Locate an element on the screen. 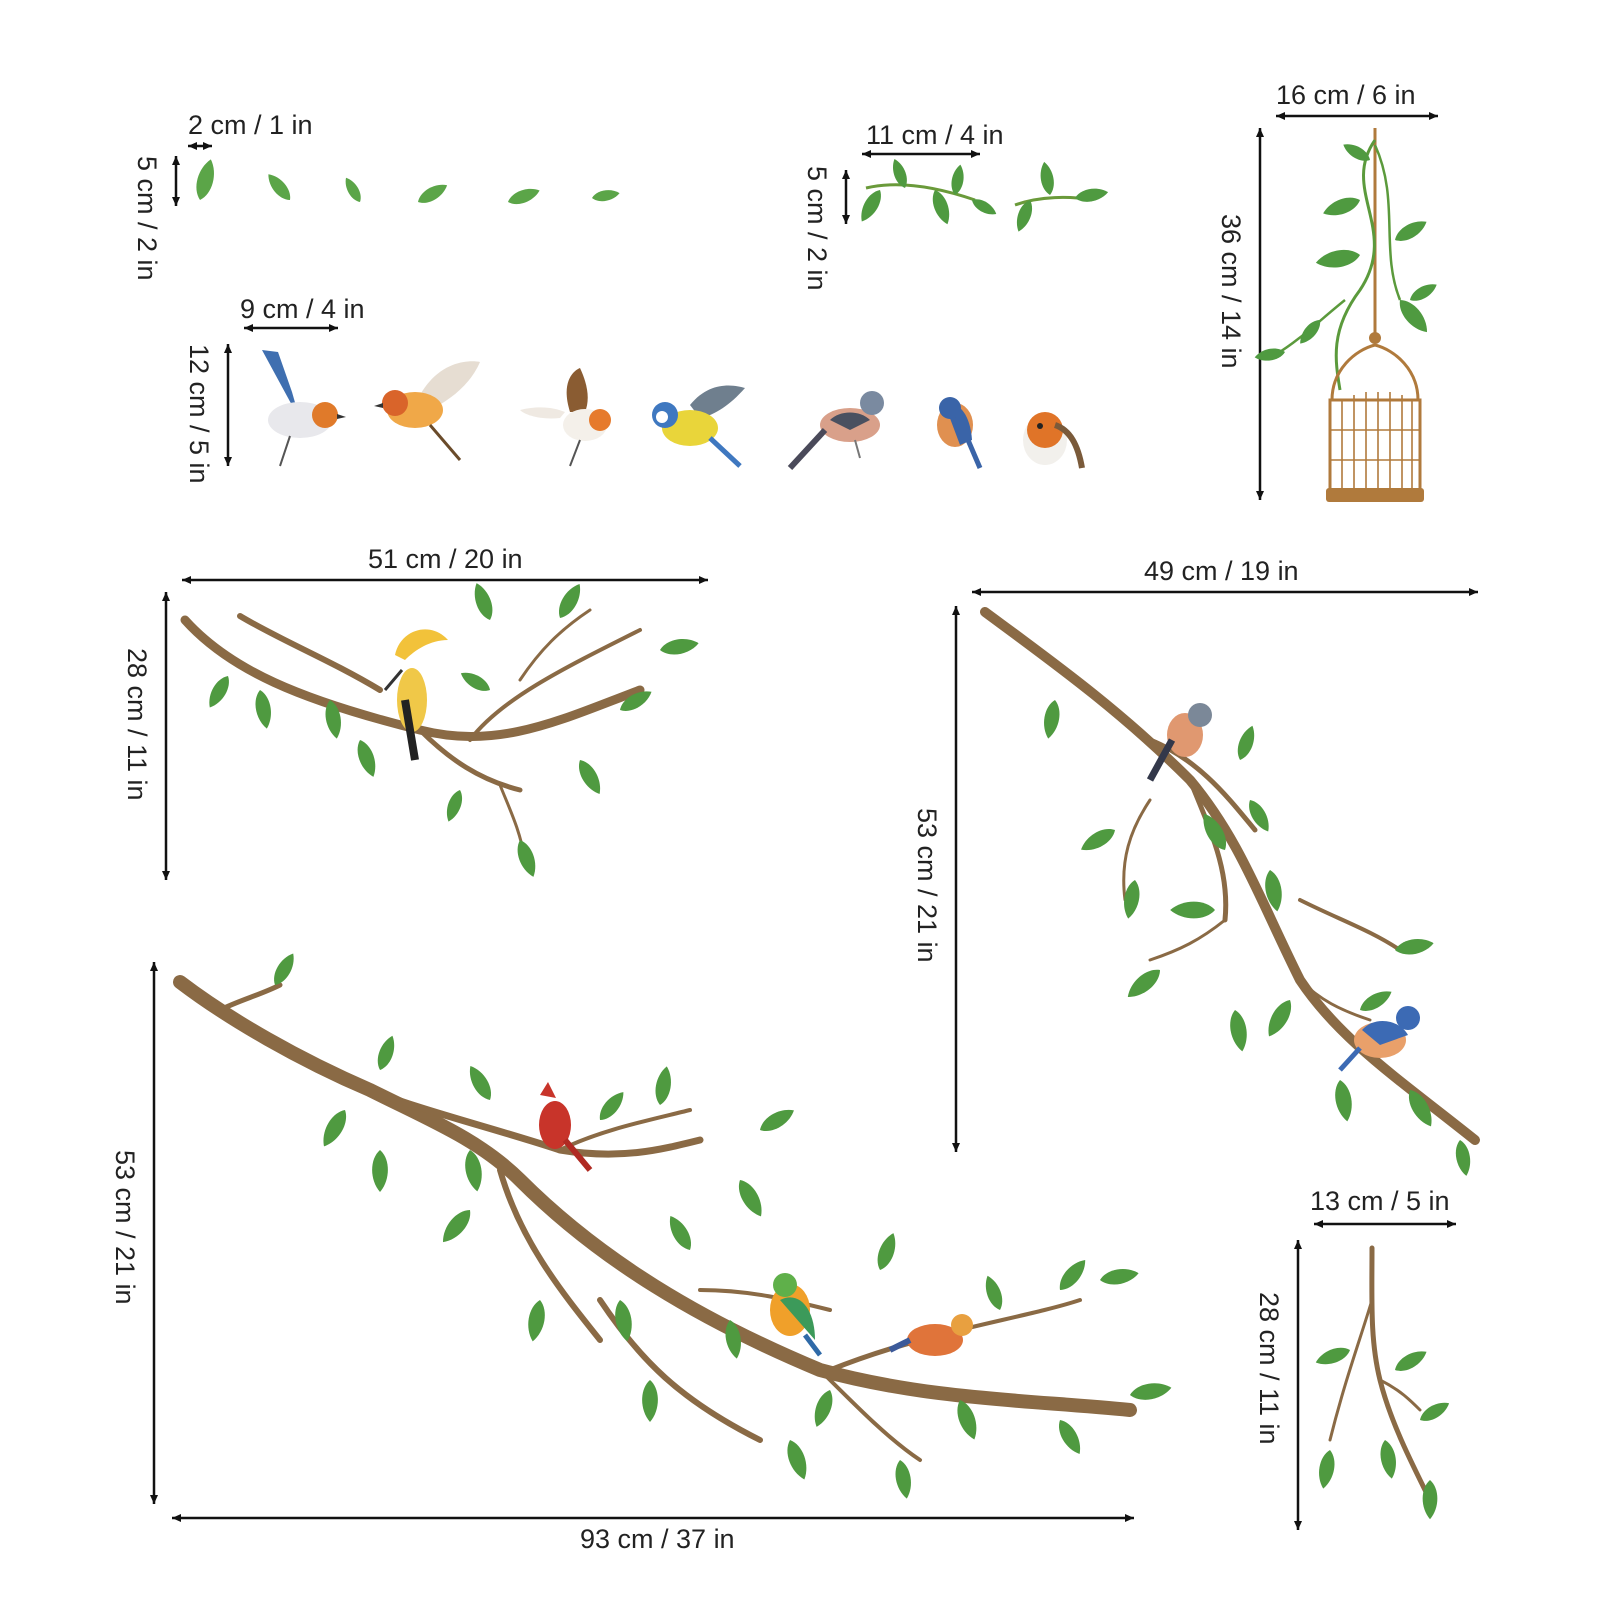 This screenshot has width=1600, height=1600. bird-redstart is located at coordinates (930, 1335).